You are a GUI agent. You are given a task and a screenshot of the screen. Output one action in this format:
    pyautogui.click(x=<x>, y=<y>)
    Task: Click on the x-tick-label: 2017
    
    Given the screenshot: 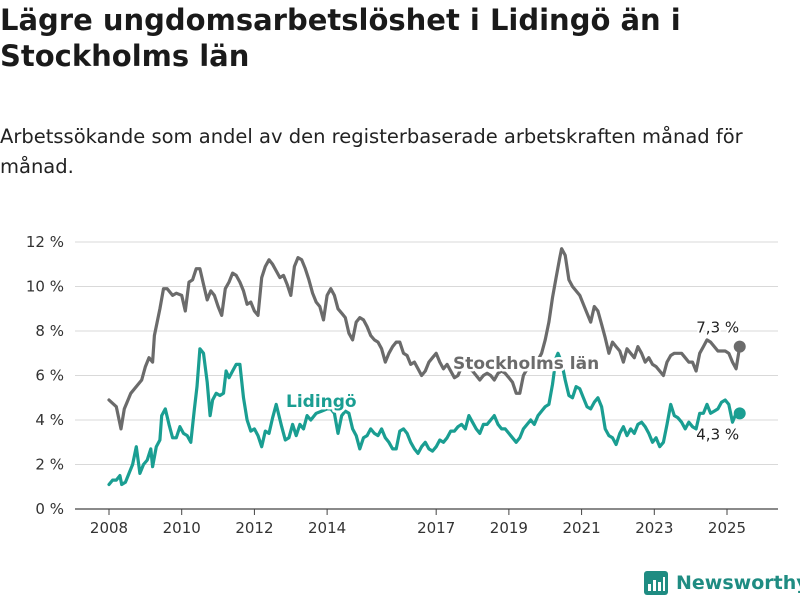 What is the action you would take?
    pyautogui.click(x=436, y=528)
    